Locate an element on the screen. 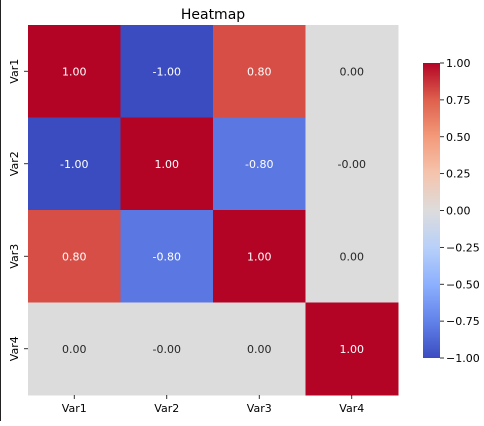  y-axis: Var1 Var2 Var3 Var4 is located at coordinates (18, 210).